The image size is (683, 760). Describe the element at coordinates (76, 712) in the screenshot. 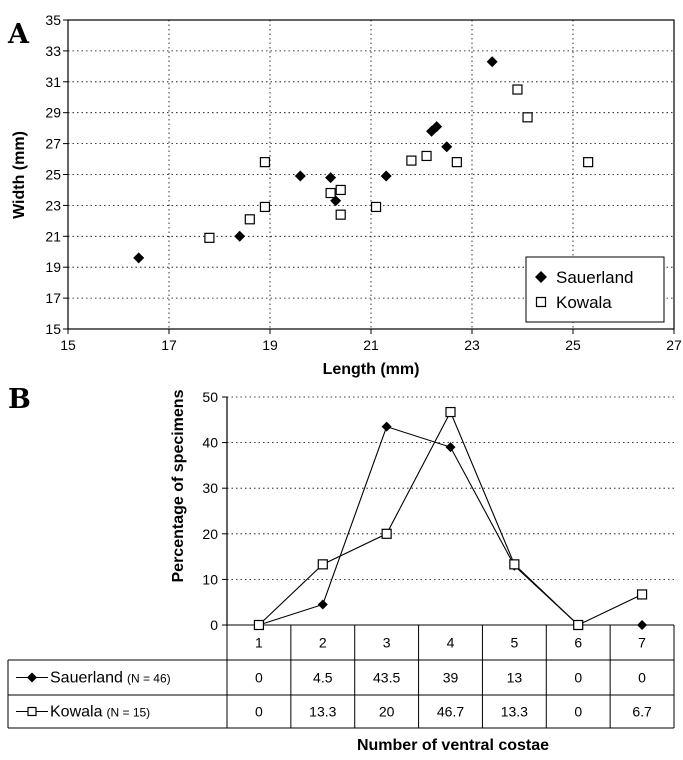

I see `series-name: Kowala` at that location.